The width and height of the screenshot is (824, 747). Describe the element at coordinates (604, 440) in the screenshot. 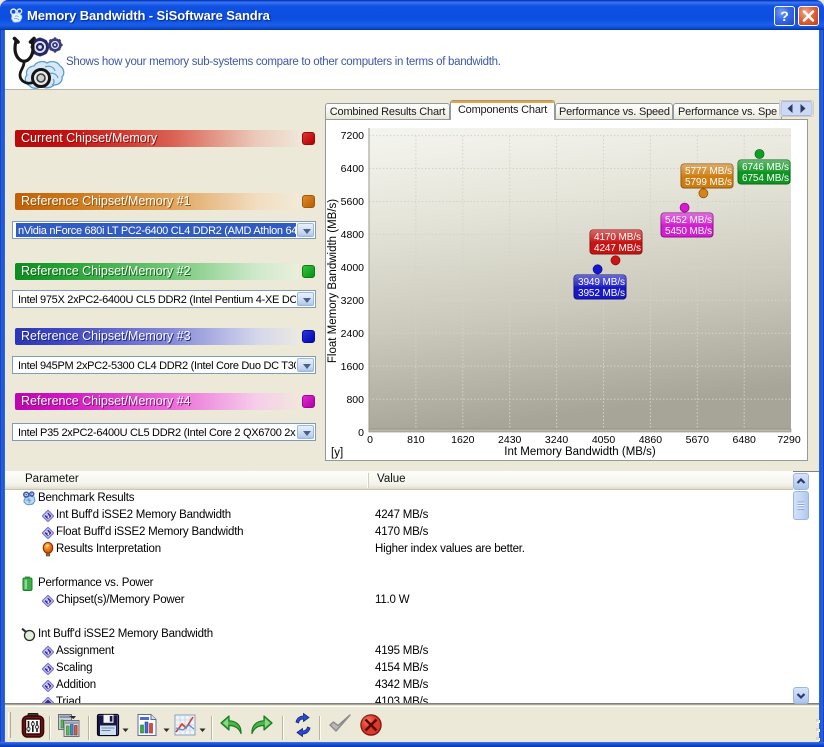

I see `svg-text: 4050` at that location.